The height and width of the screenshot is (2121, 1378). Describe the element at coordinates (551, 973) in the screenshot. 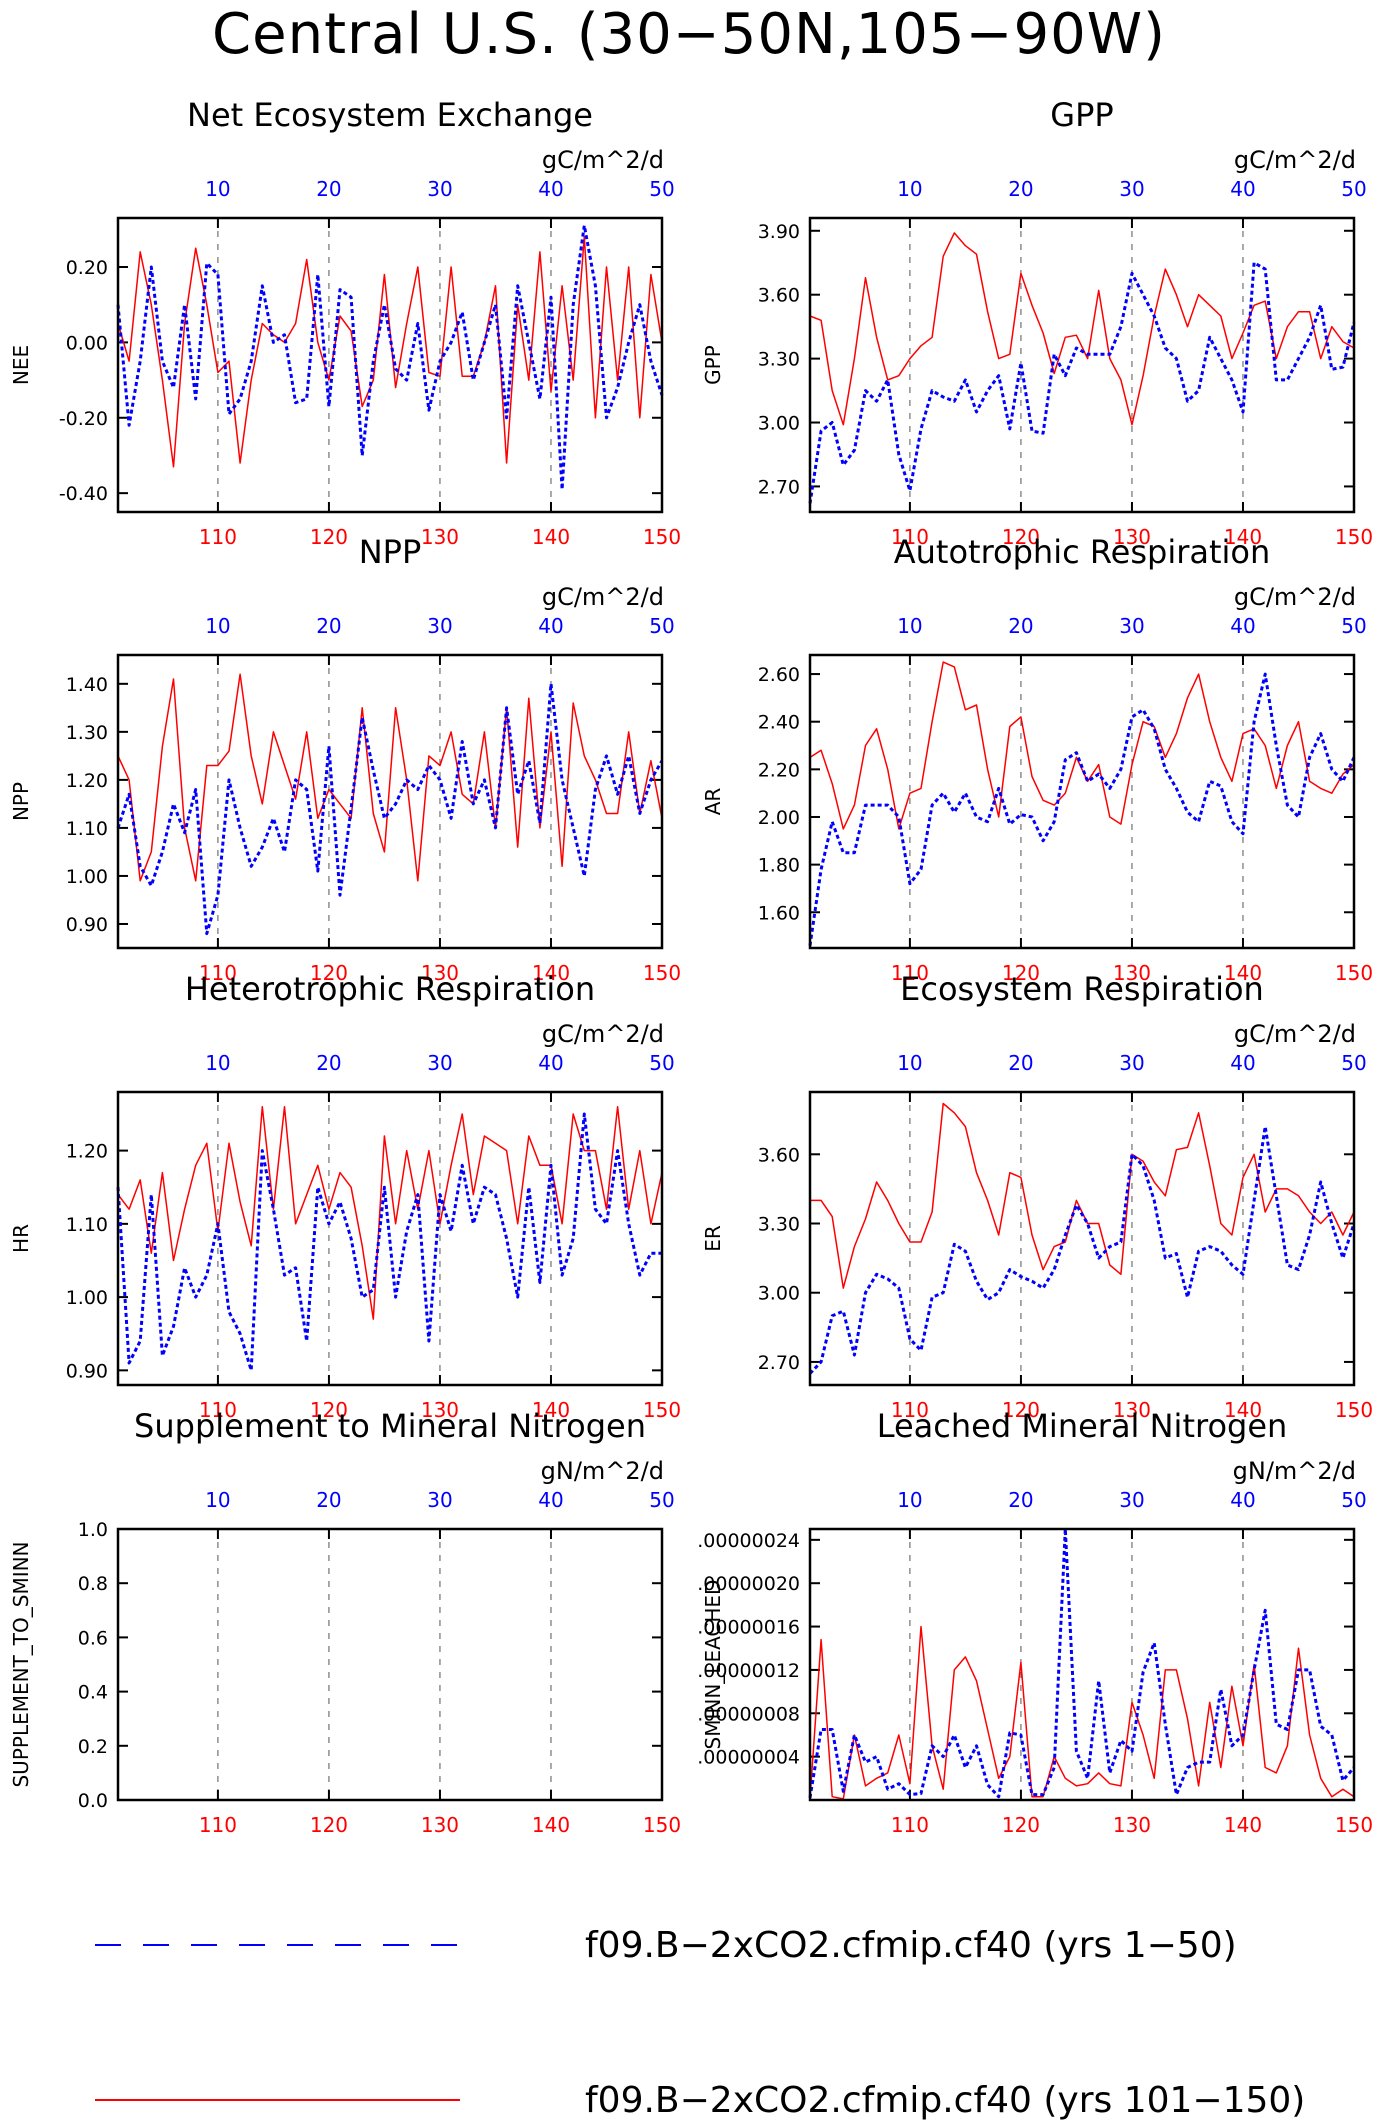

I see `panel-3-x-tick-label-bottom: 140` at that location.